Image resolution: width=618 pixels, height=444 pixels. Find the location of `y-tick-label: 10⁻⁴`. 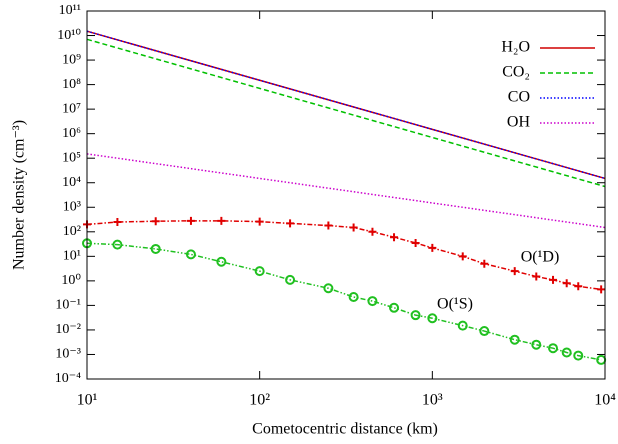

y-tick-label: 10⁻⁴ is located at coordinates (68, 378).